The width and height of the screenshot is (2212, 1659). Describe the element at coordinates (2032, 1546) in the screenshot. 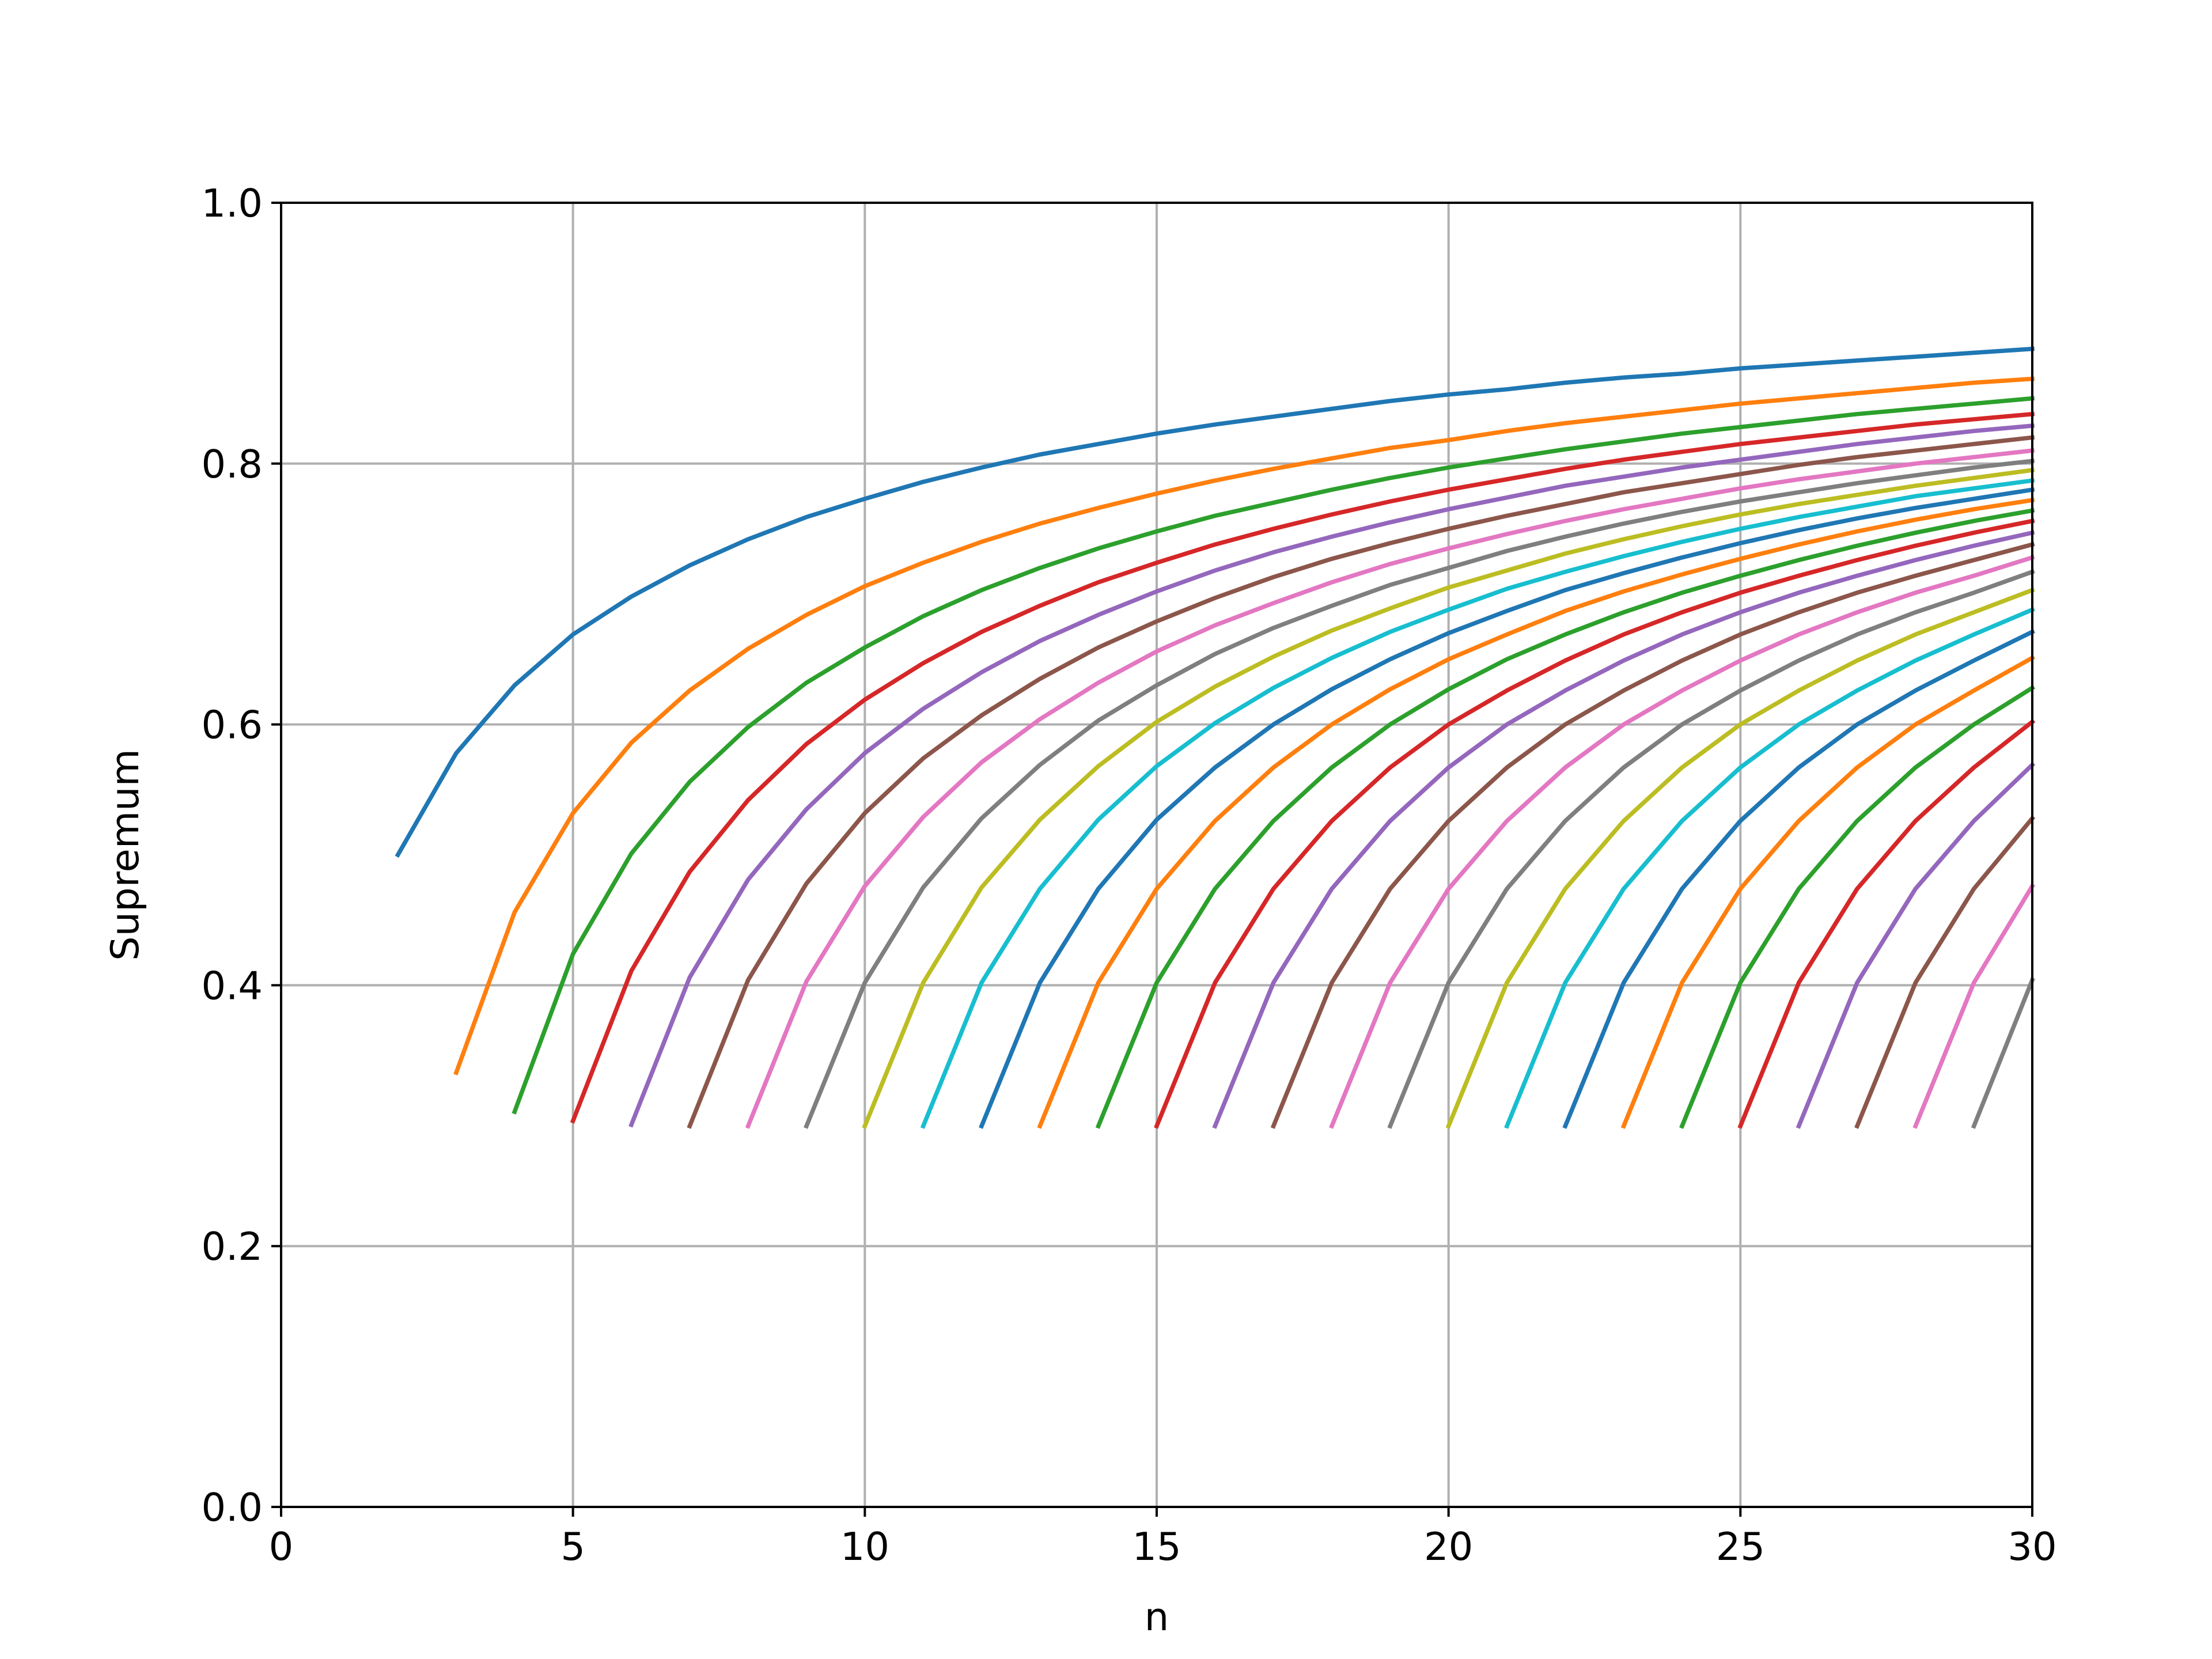

I see `x-tick-label-6: 30` at that location.